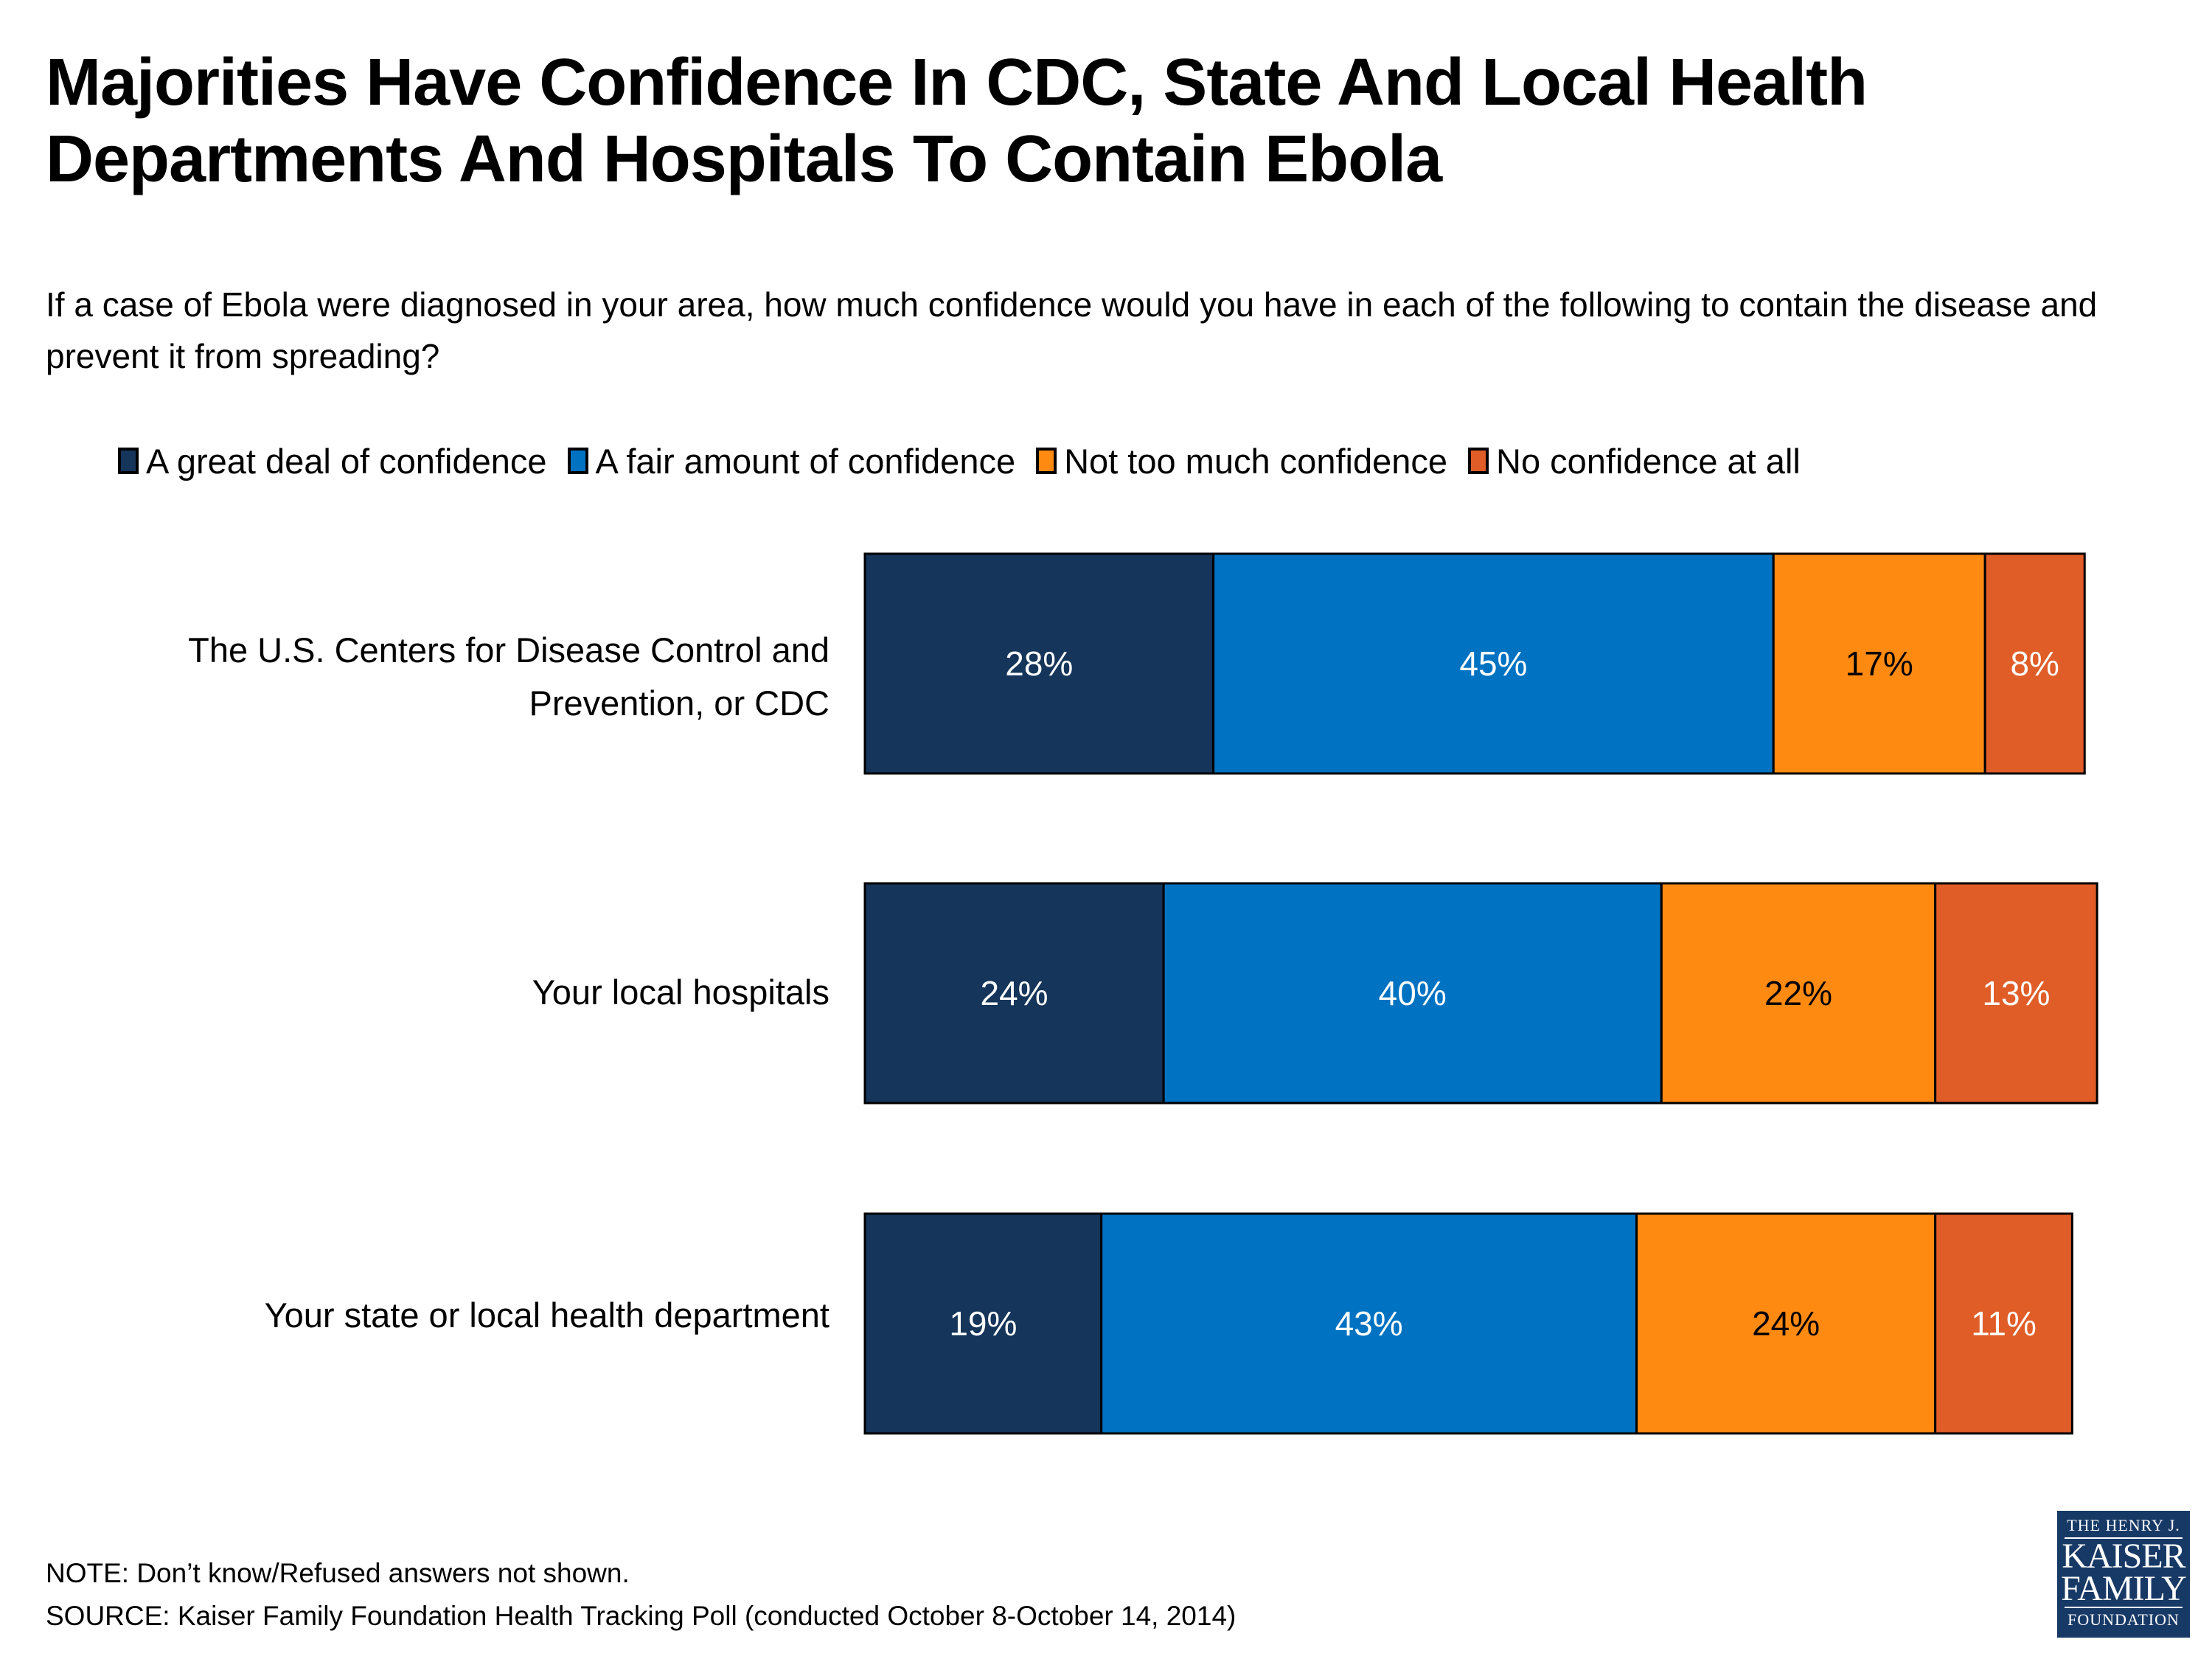 The width and height of the screenshot is (2212, 1659). What do you see at coordinates (2123, 1619) in the screenshot?
I see `logo-line-4: FOUNDATION` at bounding box center [2123, 1619].